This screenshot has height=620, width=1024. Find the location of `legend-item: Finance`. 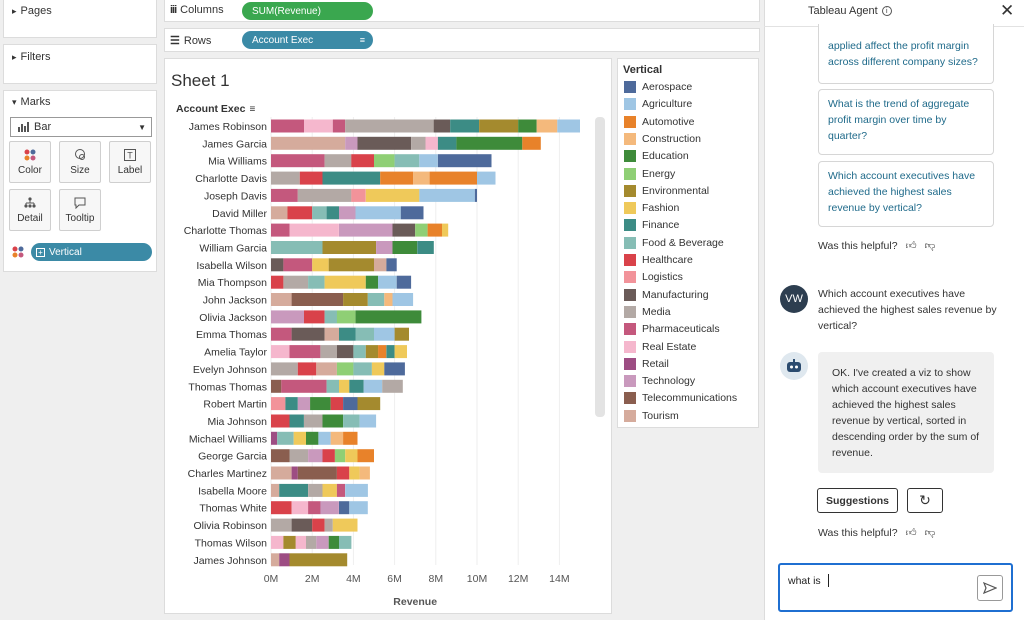

legend-item: Finance is located at coordinates (651, 225).